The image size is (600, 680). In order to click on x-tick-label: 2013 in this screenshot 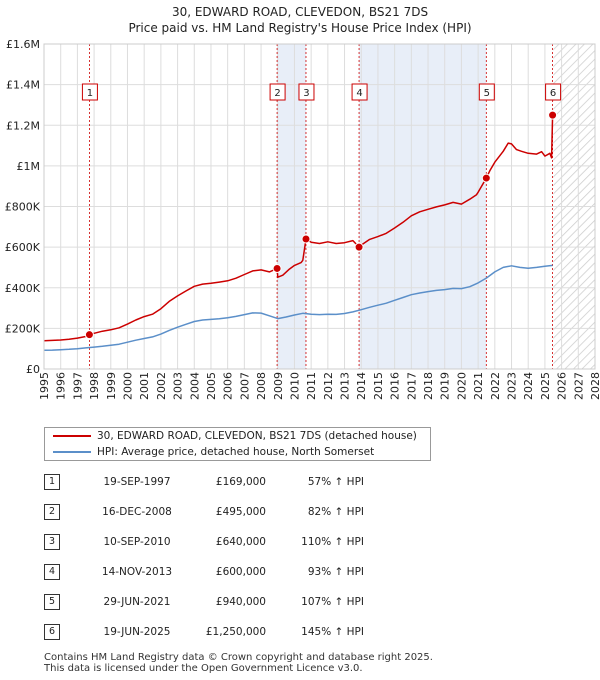, I will do `click(345, 386)`.